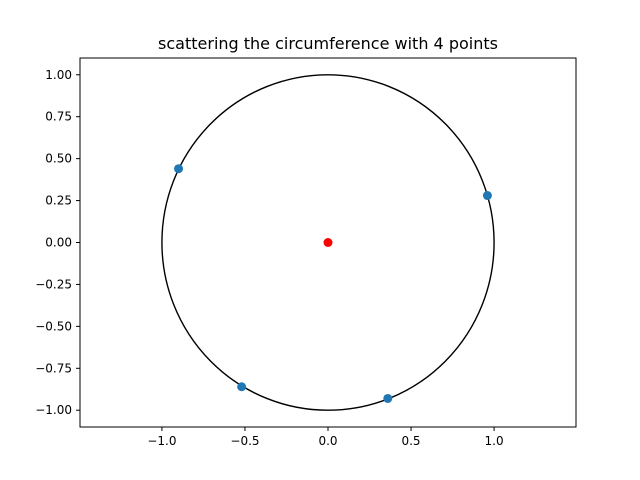  What do you see at coordinates (327, 441) in the screenshot?
I see `x-tick-label: 0.0` at bounding box center [327, 441].